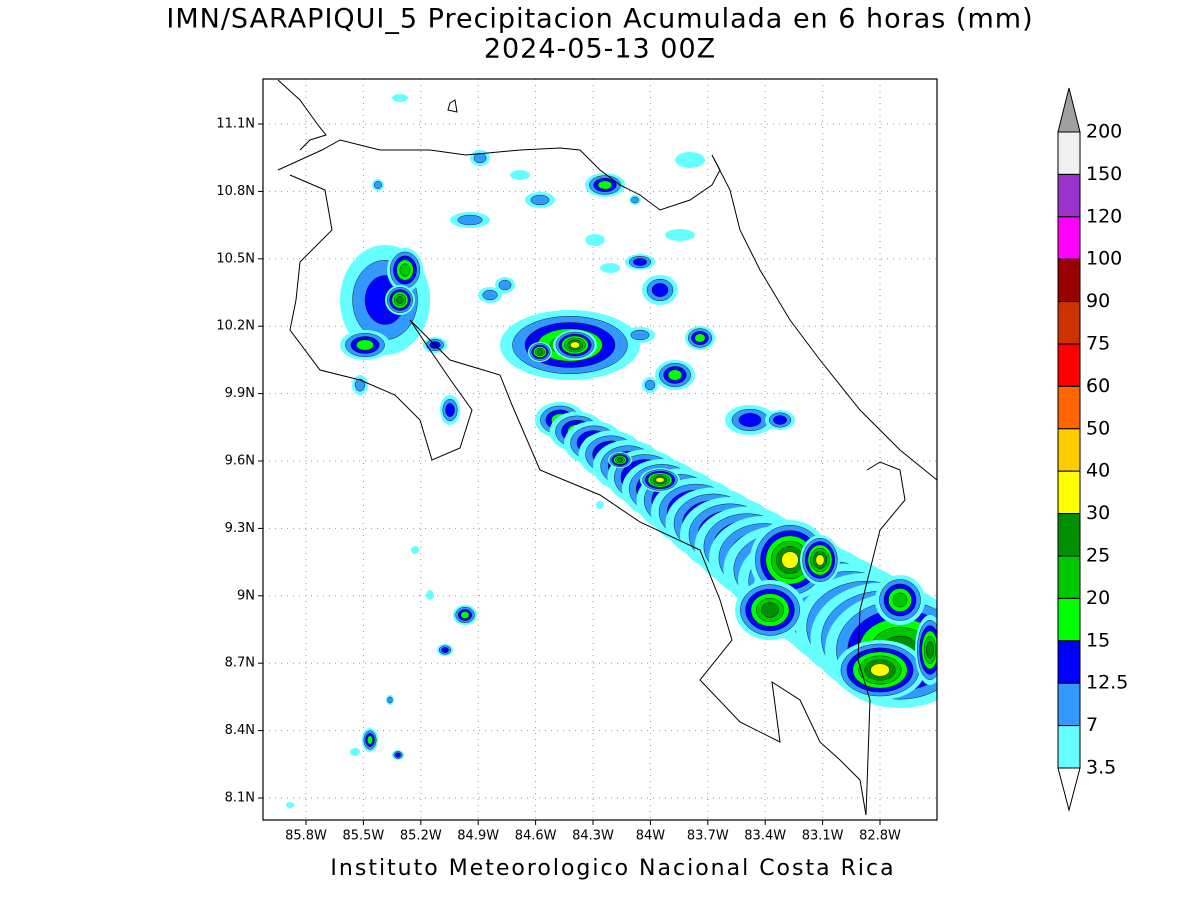 The width and height of the screenshot is (1200, 900). What do you see at coordinates (1092, 449) in the screenshot?
I see `colorbar: 200 150 120 100 90 75 60 50 40 30 25 20 15 12.5 7 3.5` at bounding box center [1092, 449].